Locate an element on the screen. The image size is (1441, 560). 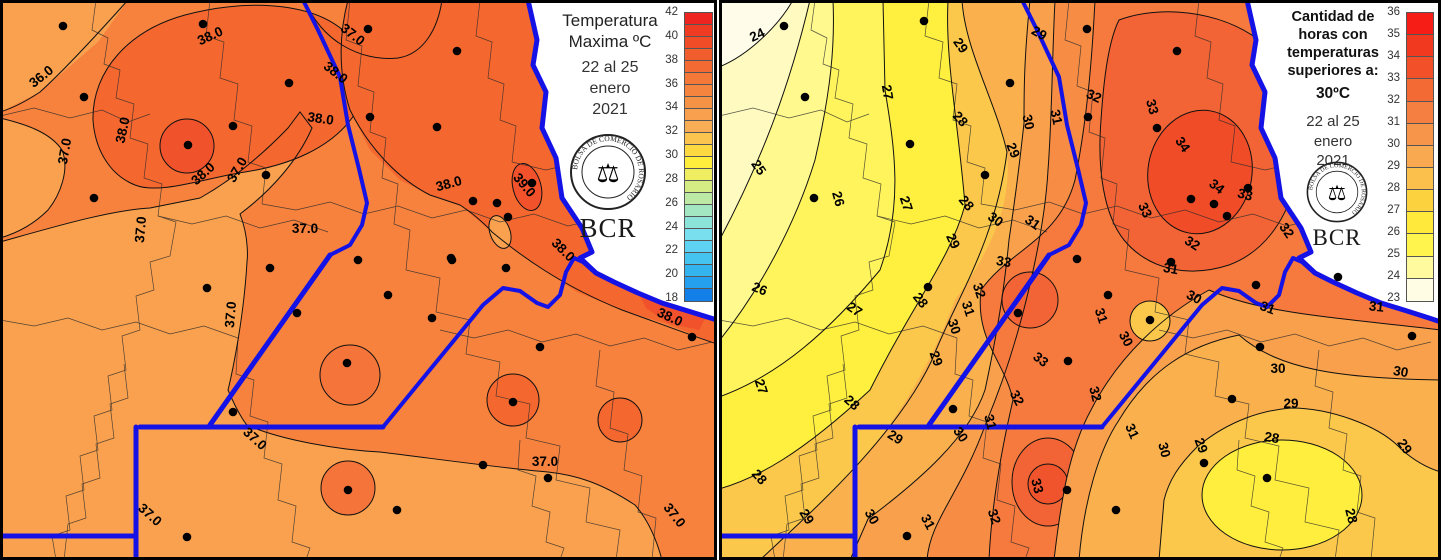
bcr-logo: BOLSA DE COMERCIO DE ROSARIO ⚖ BCR is located at coordinates (1337, 205).